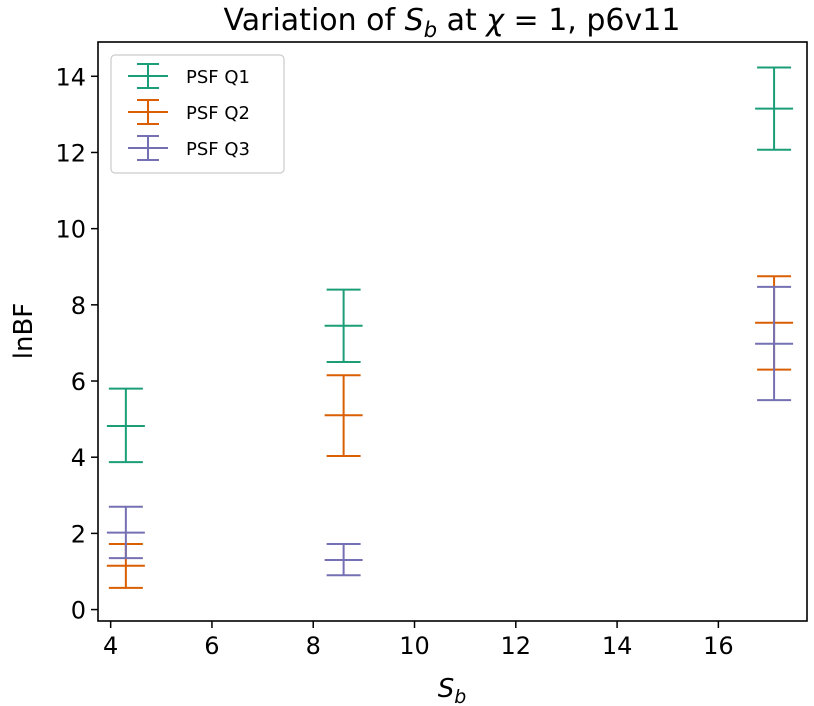 Image resolution: width=814 pixels, height=706 pixels. I want to click on legend-label: PSF Q3, so click(218, 149).